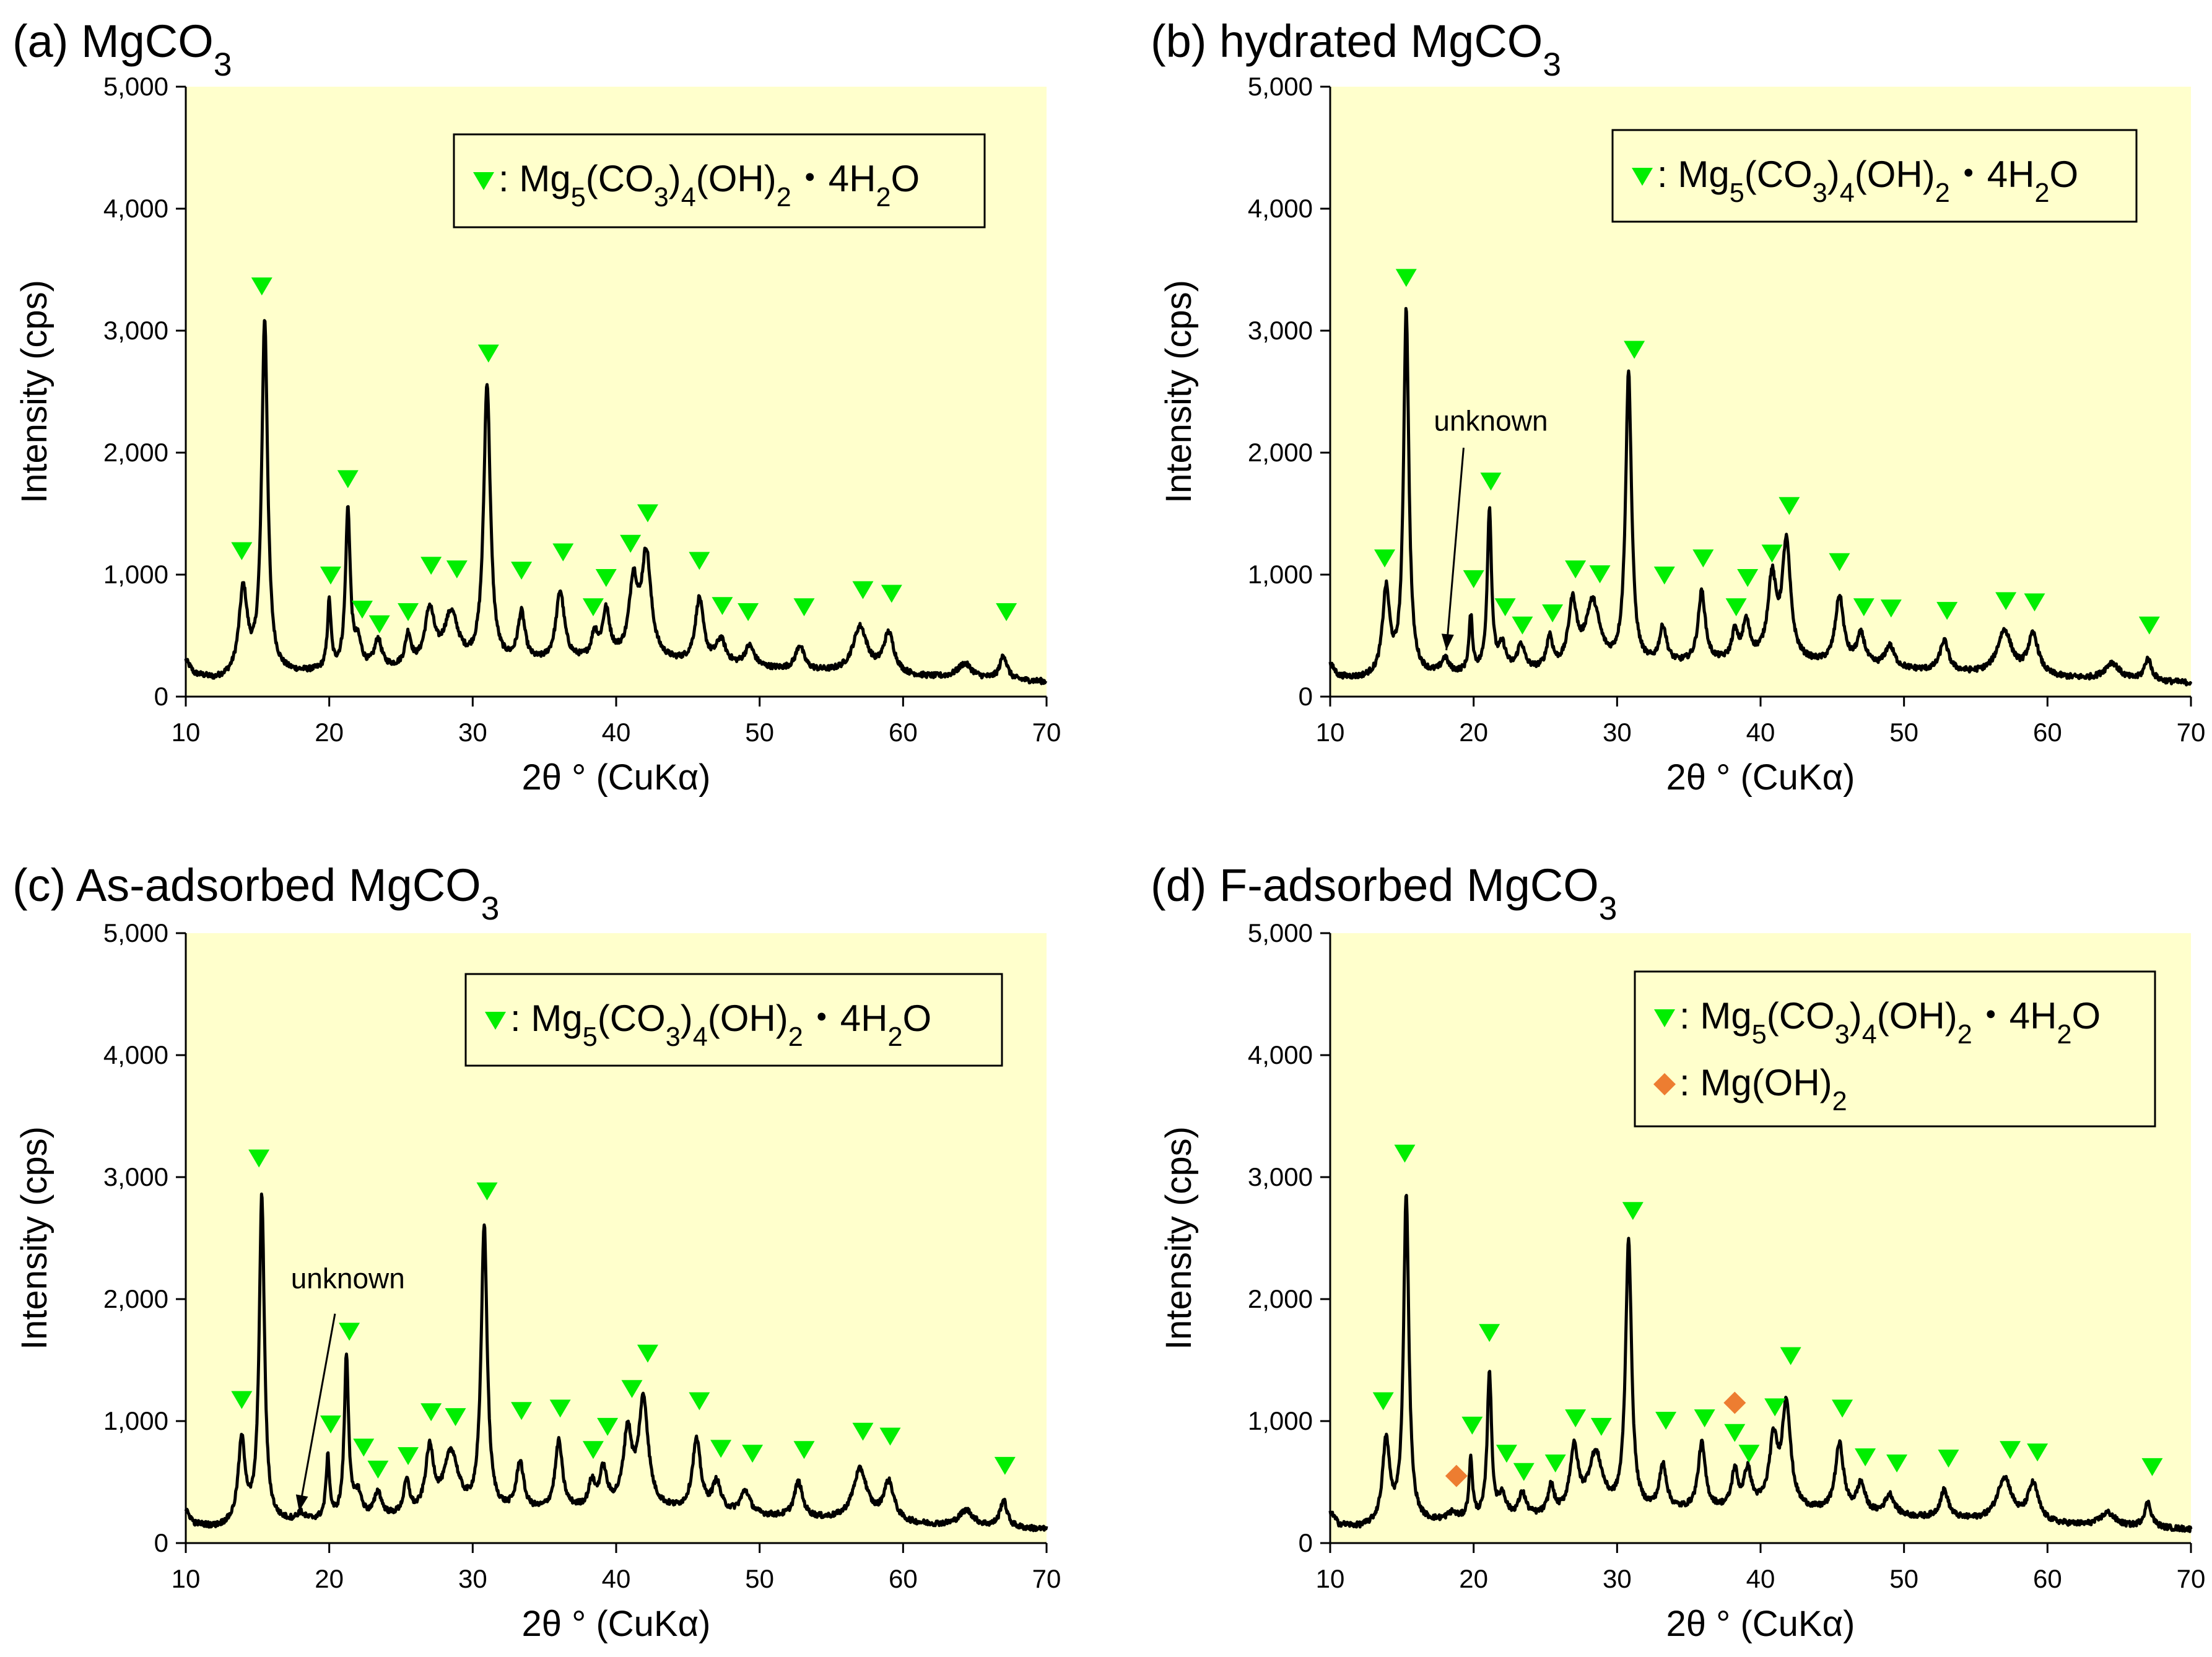  Describe the element at coordinates (1280, 933) in the screenshot. I see `y-tick-label: 5,000` at that location.